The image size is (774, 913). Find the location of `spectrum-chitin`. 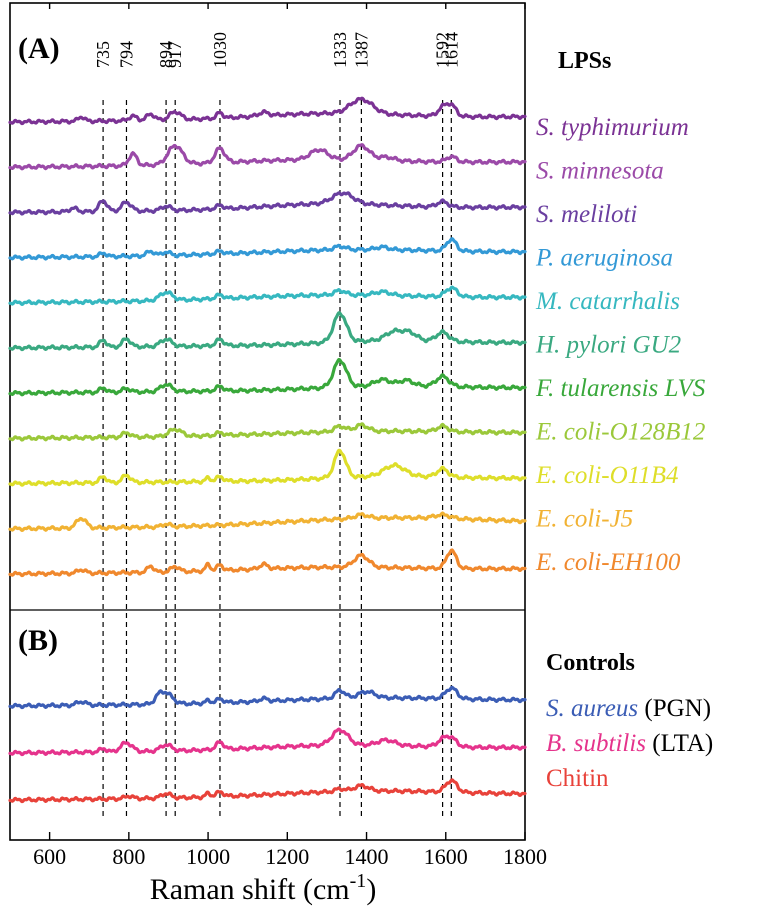

spectrum-chitin is located at coordinates (267, 791).